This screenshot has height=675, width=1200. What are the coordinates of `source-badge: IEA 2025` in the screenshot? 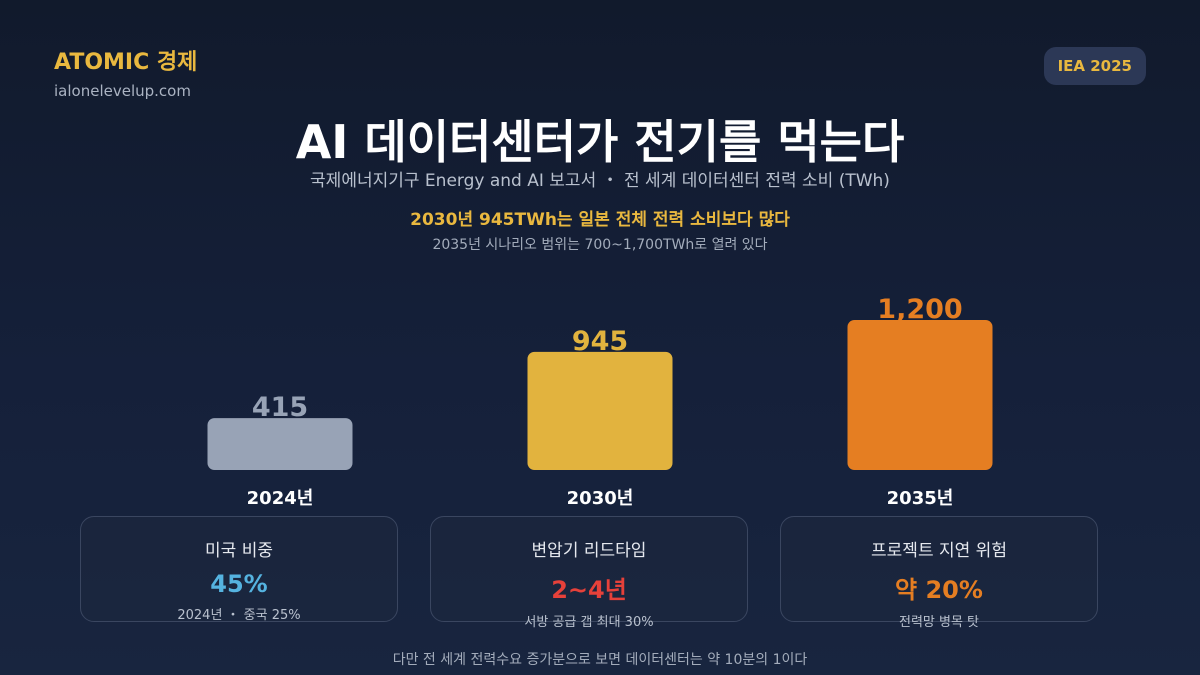 It's located at (1094, 66).